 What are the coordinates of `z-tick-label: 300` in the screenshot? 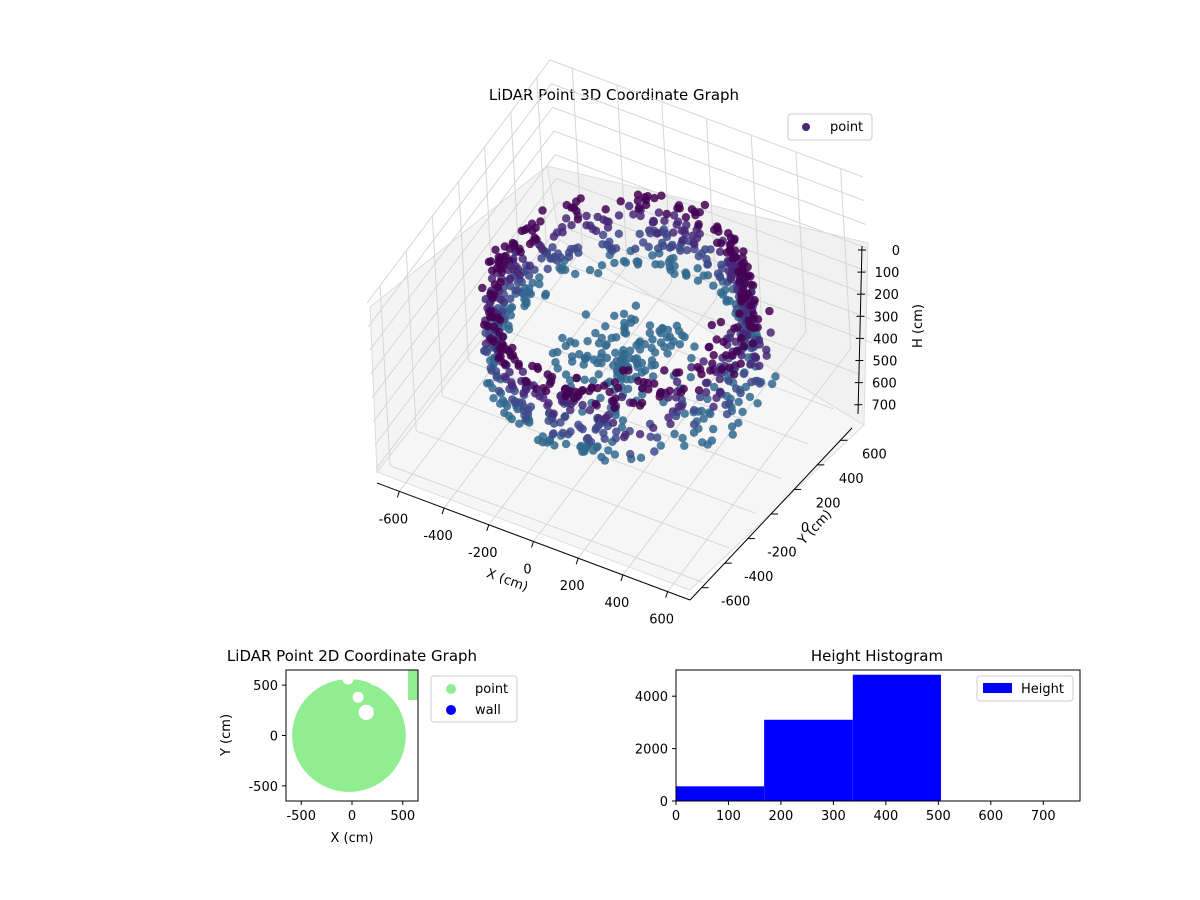 It's located at (886, 317).